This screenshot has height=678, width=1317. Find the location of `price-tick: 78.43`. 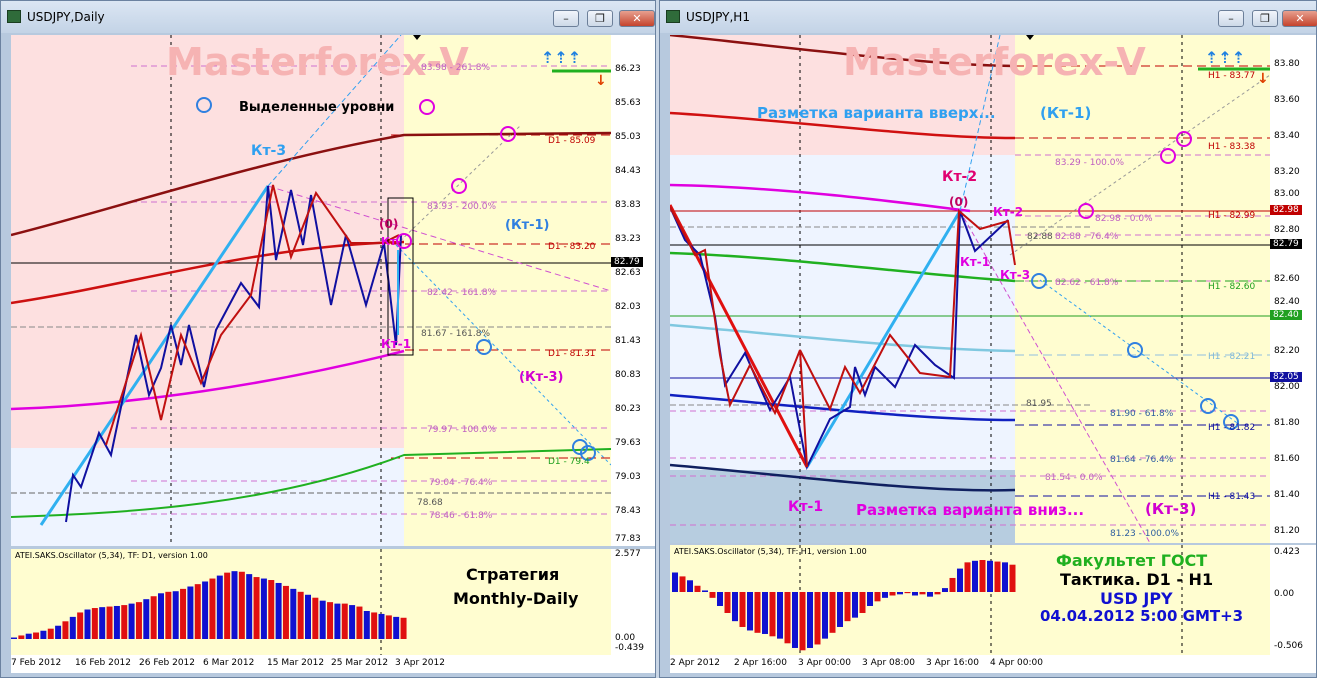

price-tick: 78.43 is located at coordinates (628, 511).